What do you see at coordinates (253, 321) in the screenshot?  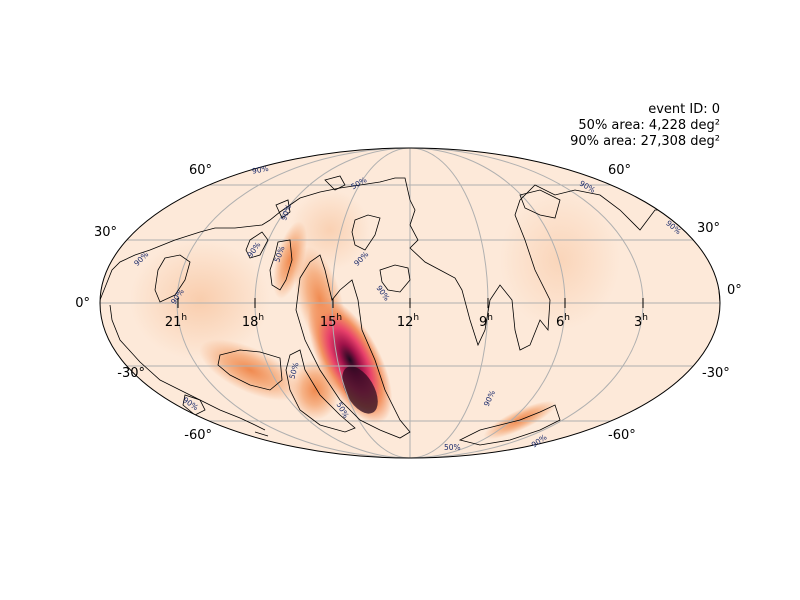 I see `ra-label-18h: 18h` at bounding box center [253, 321].